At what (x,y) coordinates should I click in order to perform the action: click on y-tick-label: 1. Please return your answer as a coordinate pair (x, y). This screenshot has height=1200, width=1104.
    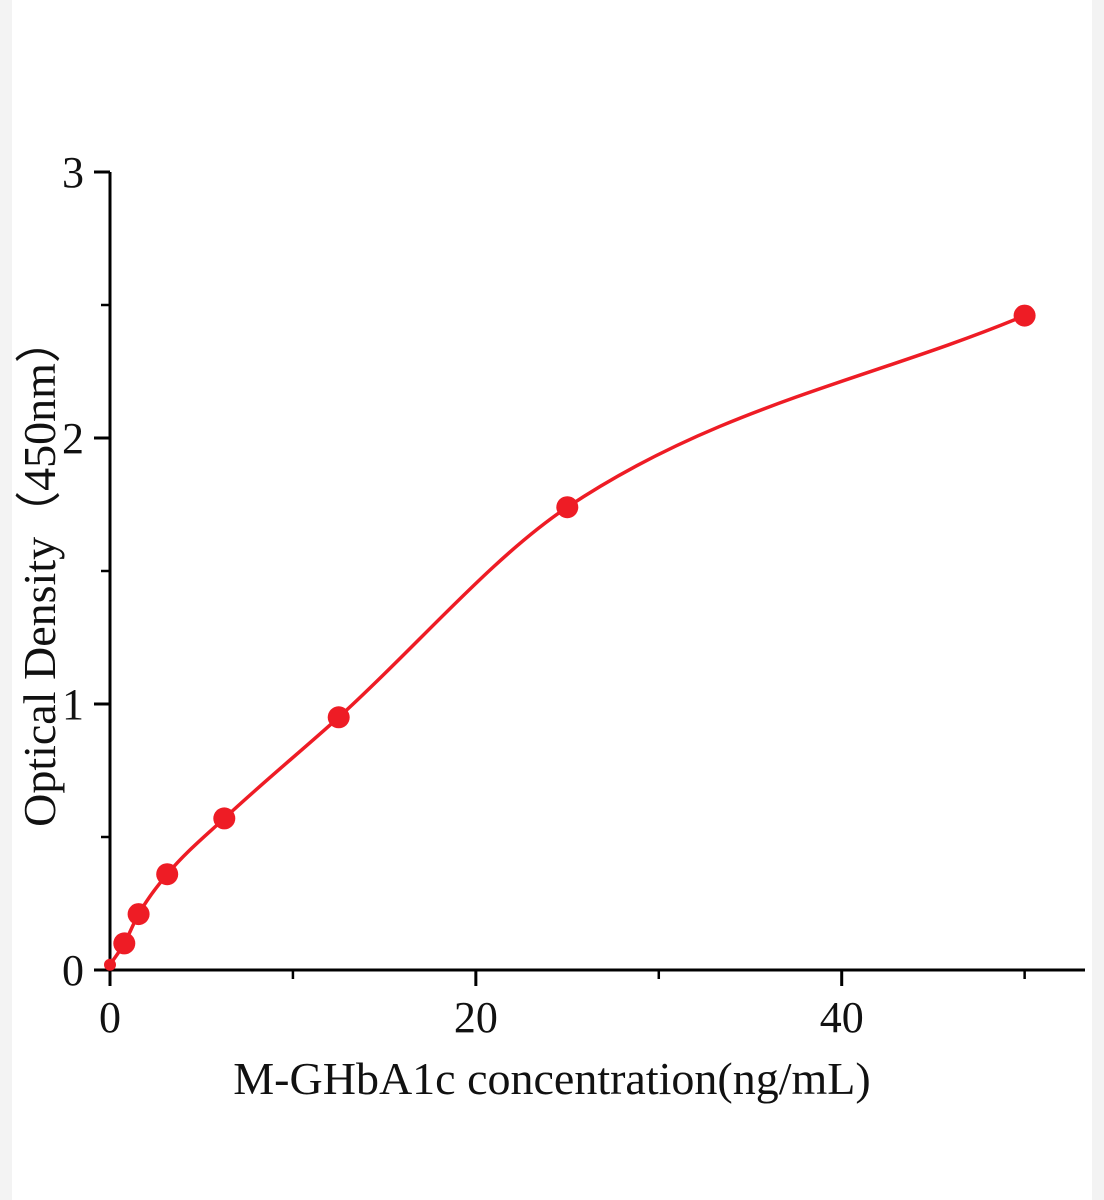
    Looking at the image, I should click on (73, 704).